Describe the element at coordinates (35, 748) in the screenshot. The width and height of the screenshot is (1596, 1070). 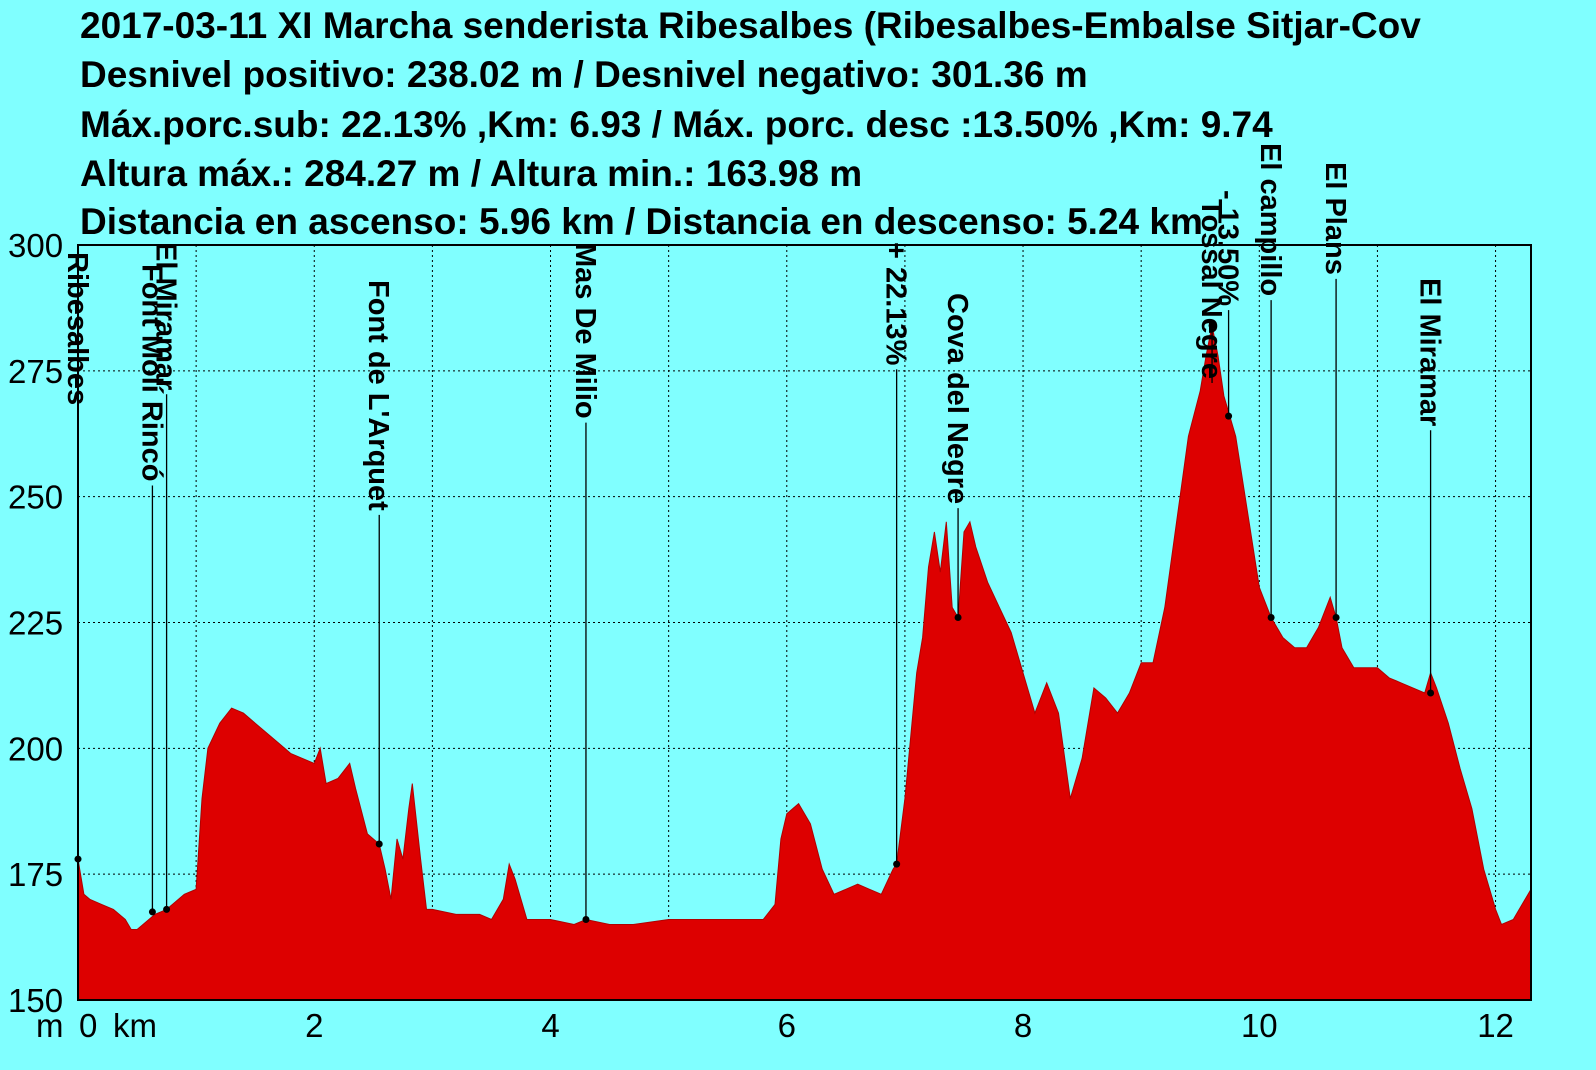
I see `y-tick-label: 200` at that location.